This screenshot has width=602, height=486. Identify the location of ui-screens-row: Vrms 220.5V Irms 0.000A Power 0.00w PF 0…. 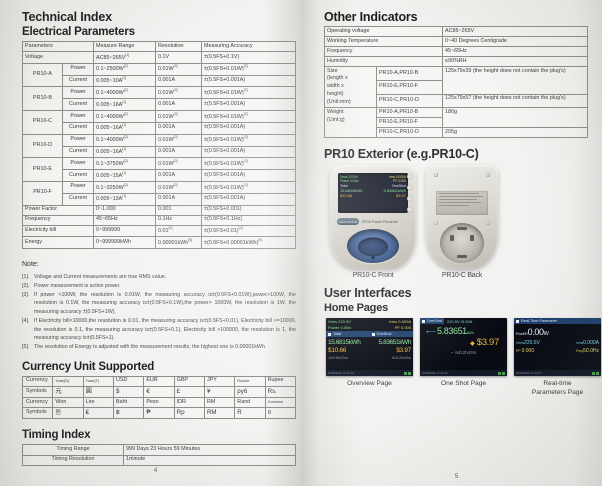
(462, 357).